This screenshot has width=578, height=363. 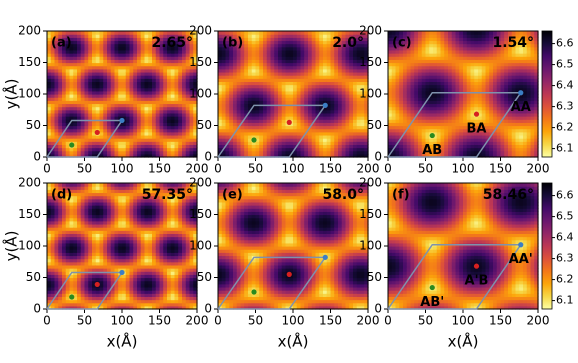 I want to click on y-tick-label: 100, so click(x=200, y=94).